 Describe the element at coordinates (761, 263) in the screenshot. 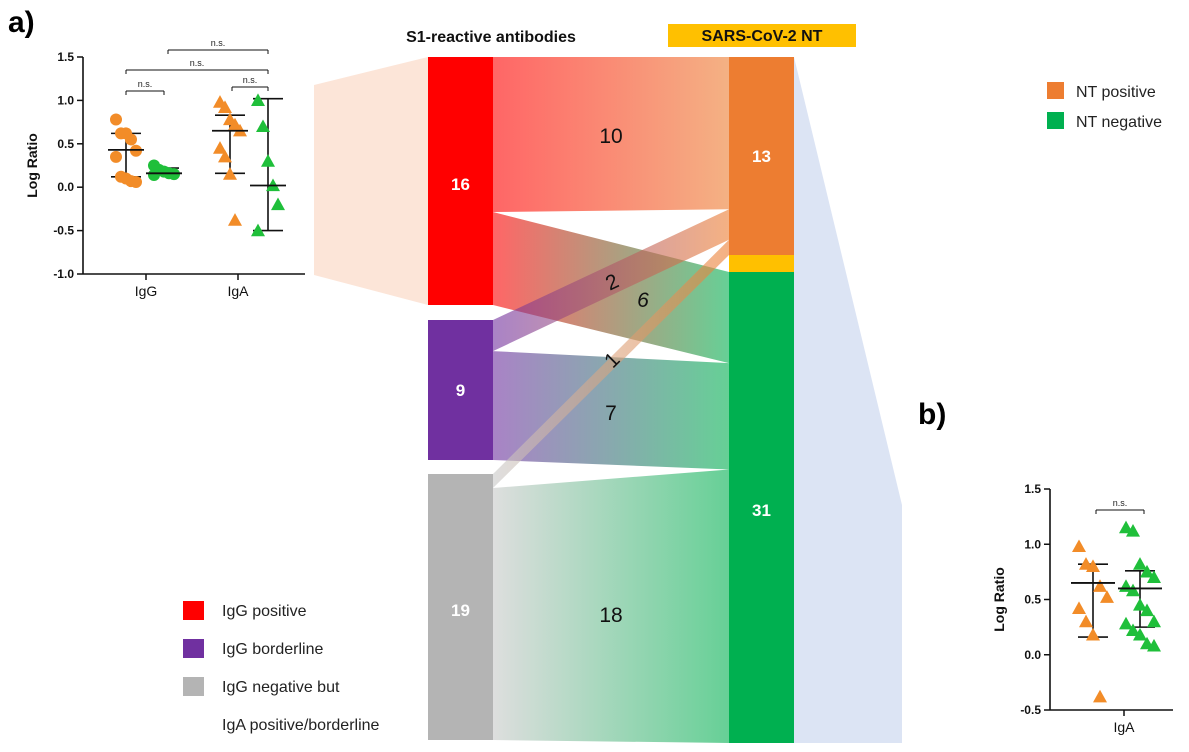

I see `nt-gap-band` at that location.